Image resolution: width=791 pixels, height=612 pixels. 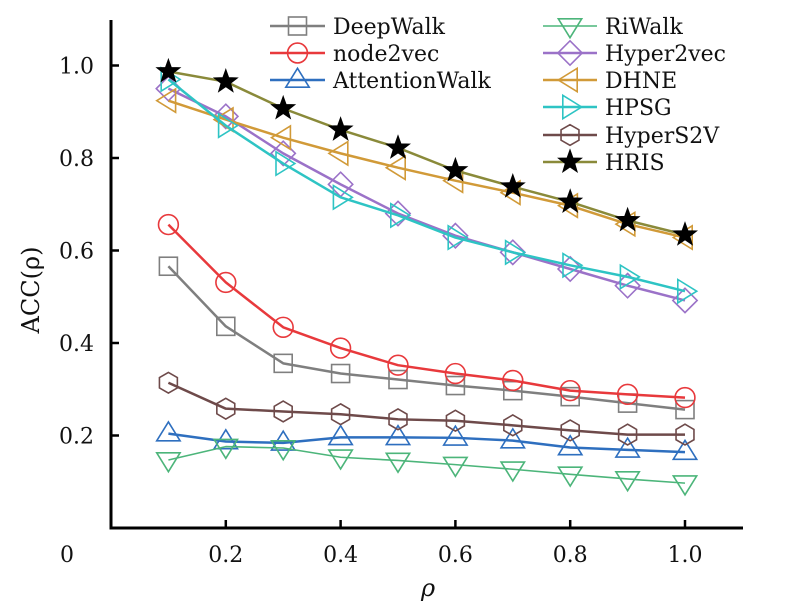 I want to click on legend-item-dhne: DHNE, so click(x=610, y=80).